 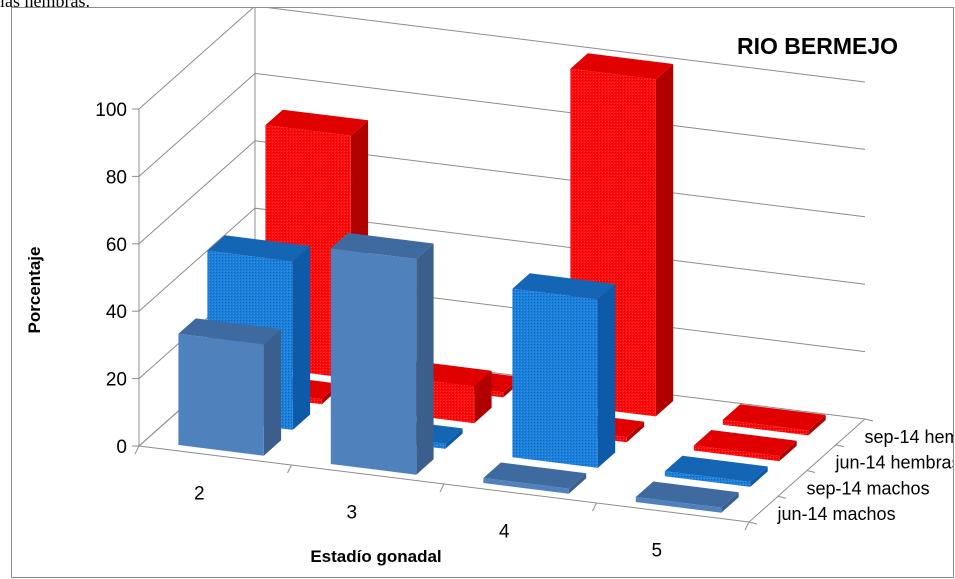 What do you see at coordinates (116, 245) in the screenshot?
I see `y-tick-label: 60` at bounding box center [116, 245].